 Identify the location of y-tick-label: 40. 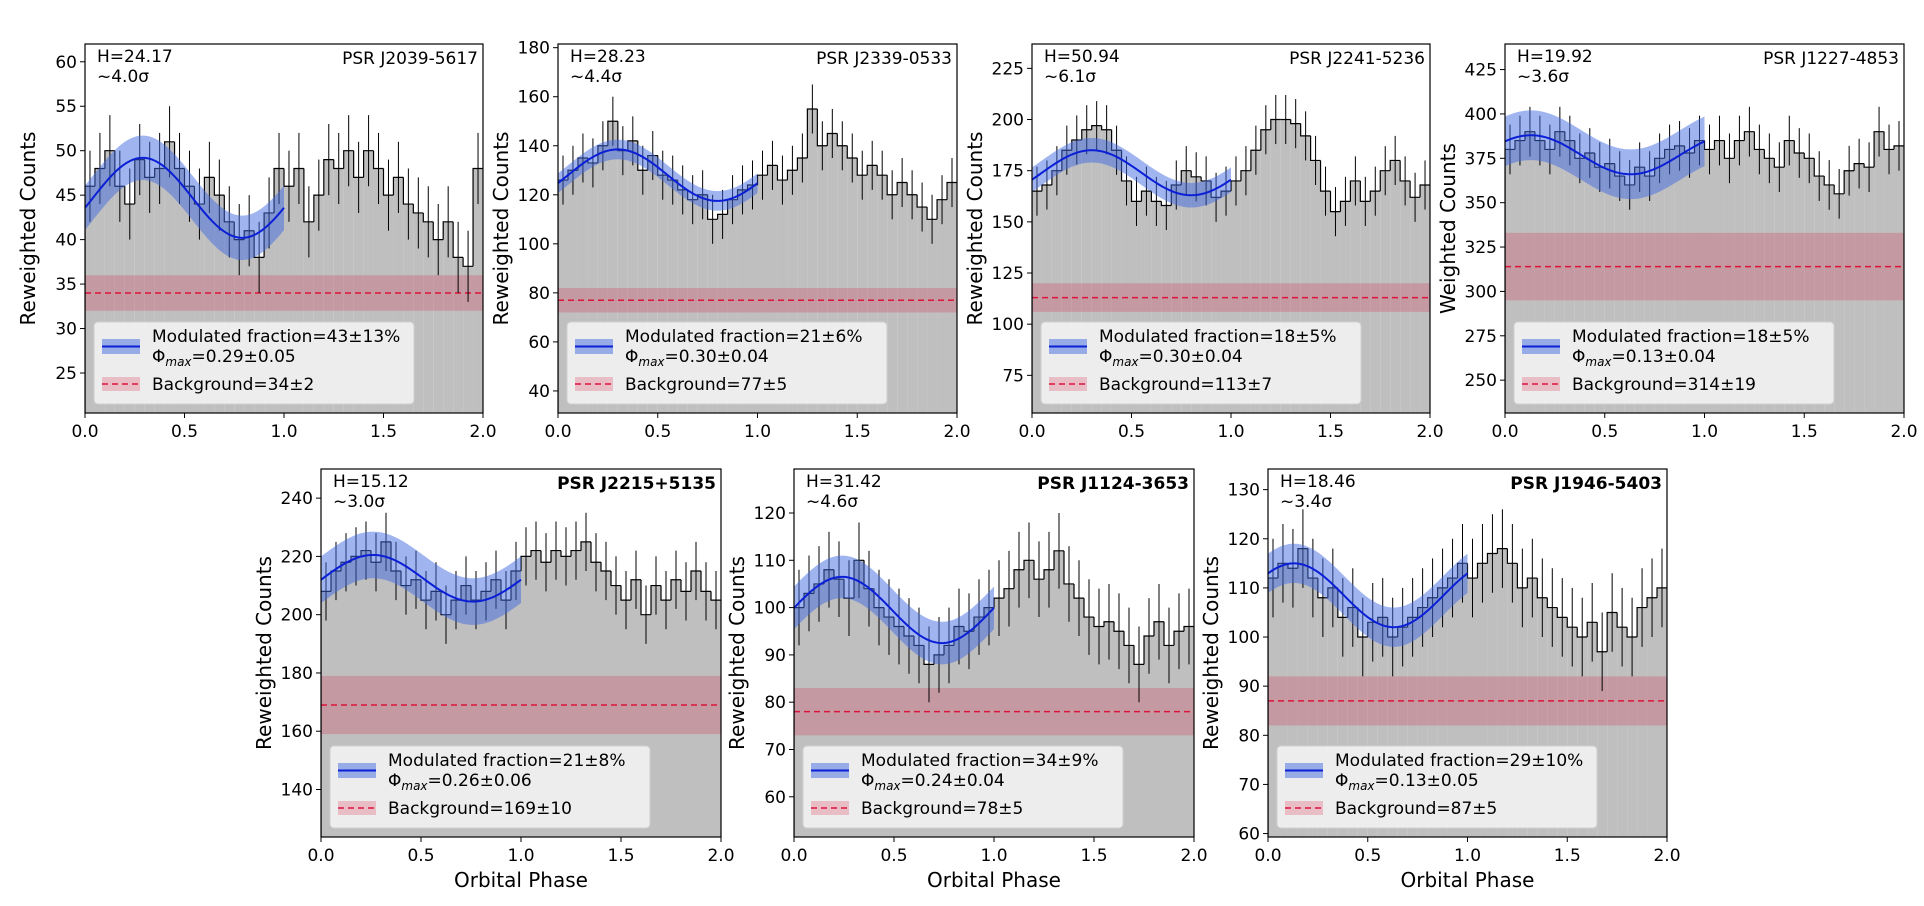
(539, 392).